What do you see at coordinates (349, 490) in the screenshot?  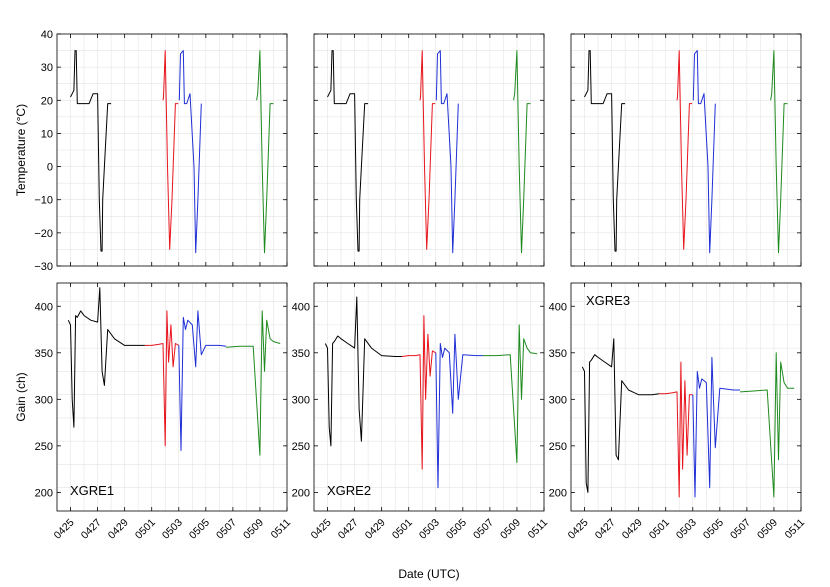 I see `detector-label: XGRE2` at bounding box center [349, 490].